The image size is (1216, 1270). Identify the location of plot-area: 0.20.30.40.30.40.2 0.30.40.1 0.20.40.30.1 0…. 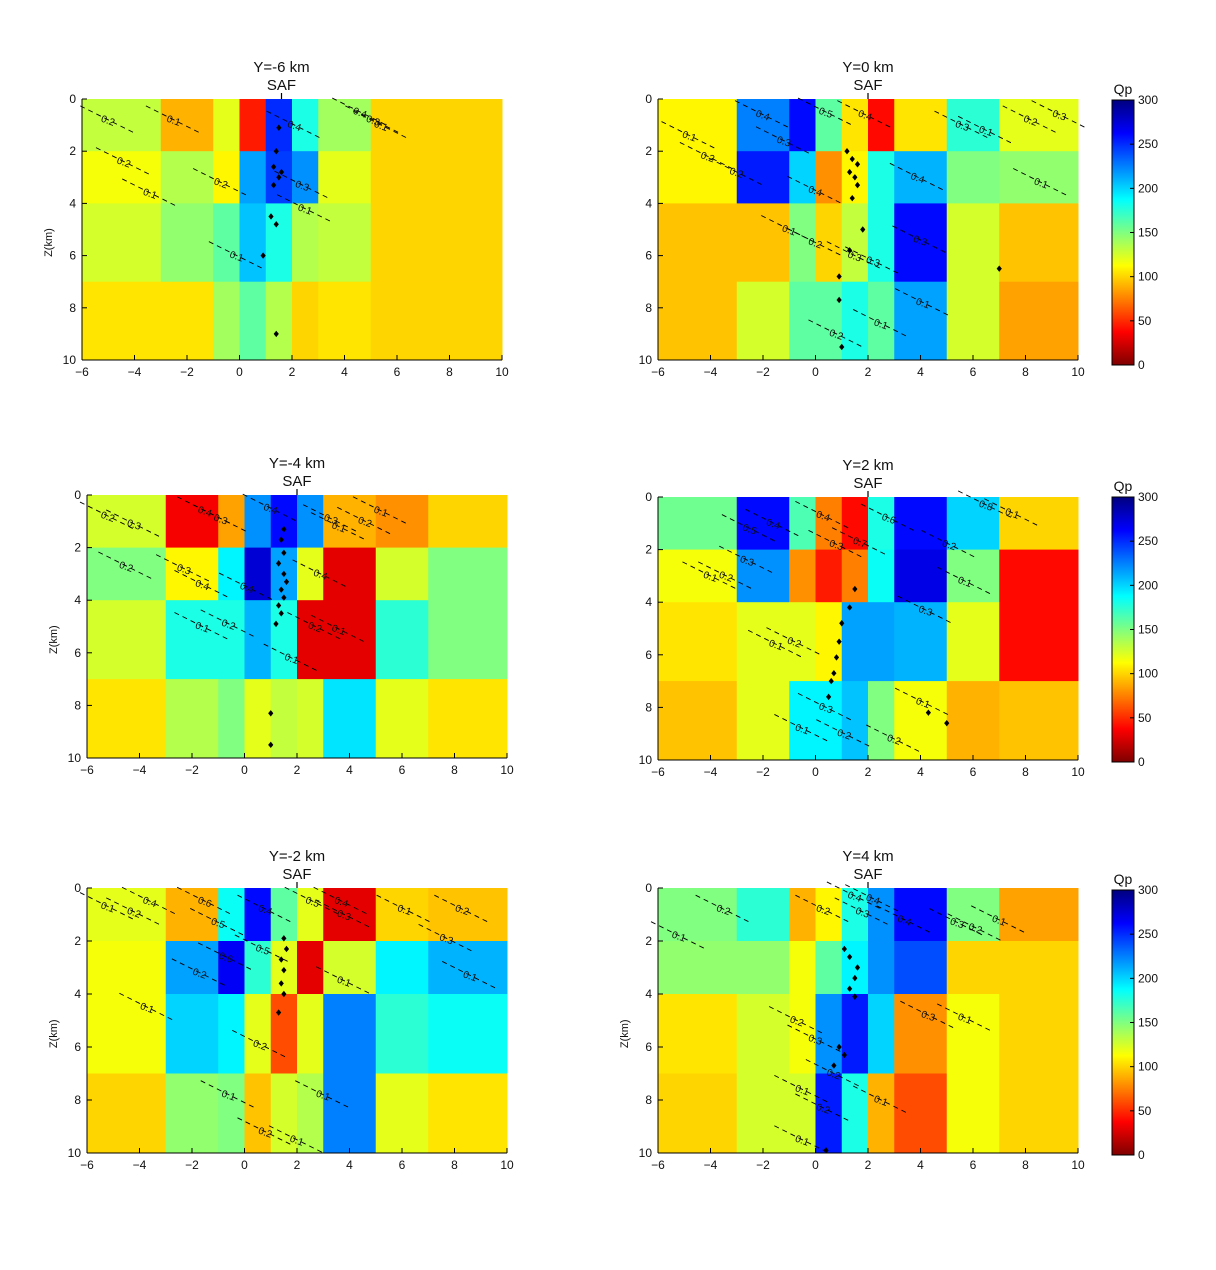
(281, 616).